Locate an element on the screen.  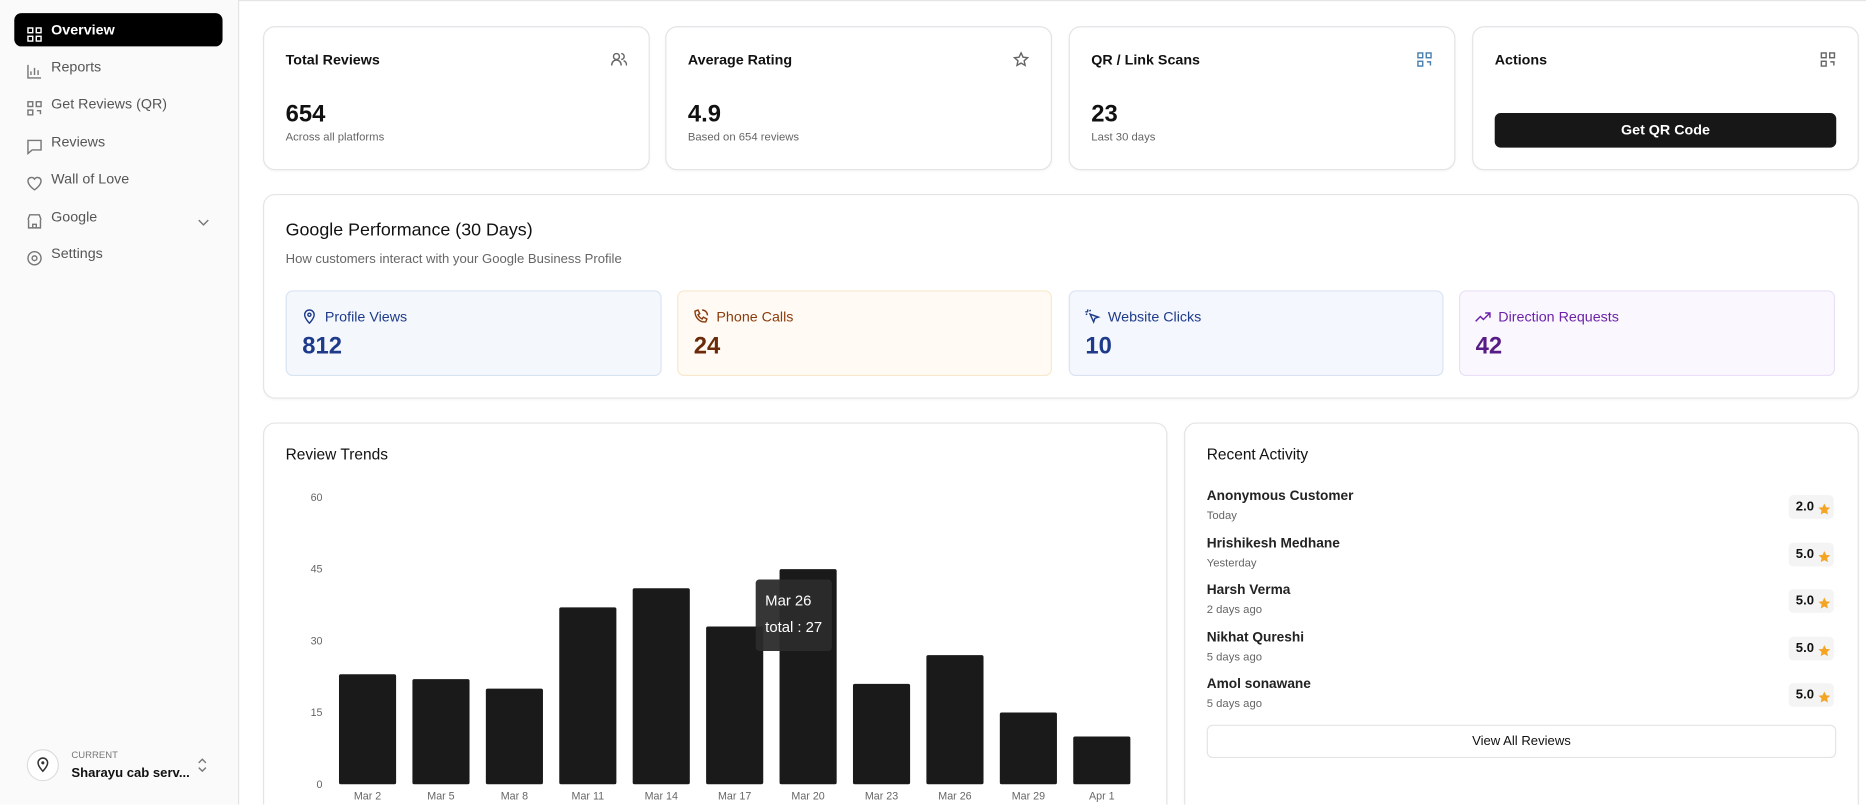
activity-title: Recent Activity is located at coordinates (1257, 454).